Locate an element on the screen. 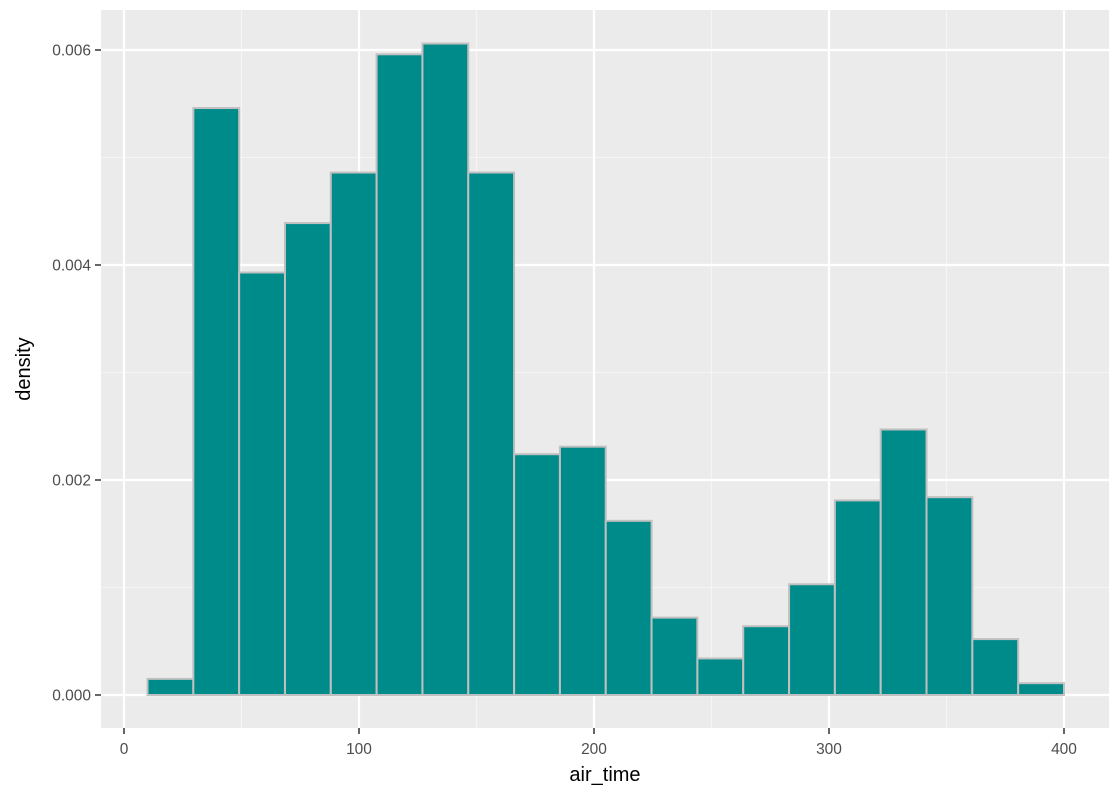  x-axis: 0 100 200 300 400 is located at coordinates (598, 743).